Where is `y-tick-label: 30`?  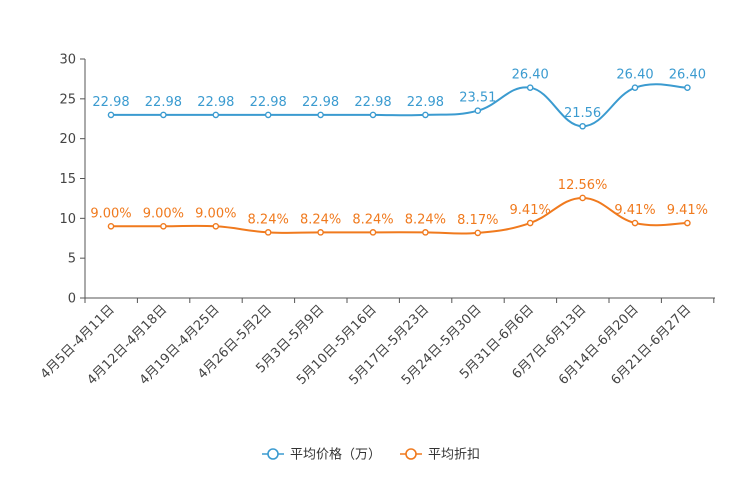
y-tick-label: 30 is located at coordinates (67, 60).